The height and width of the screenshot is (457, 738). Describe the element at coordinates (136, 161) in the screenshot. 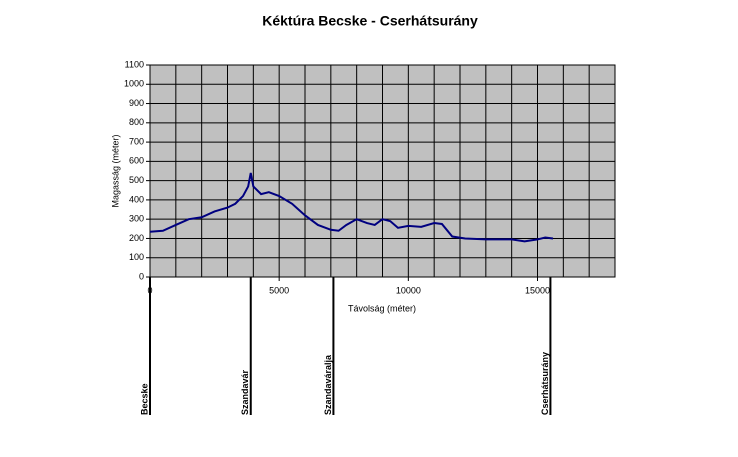

I see `y-tick-label: 600` at that location.